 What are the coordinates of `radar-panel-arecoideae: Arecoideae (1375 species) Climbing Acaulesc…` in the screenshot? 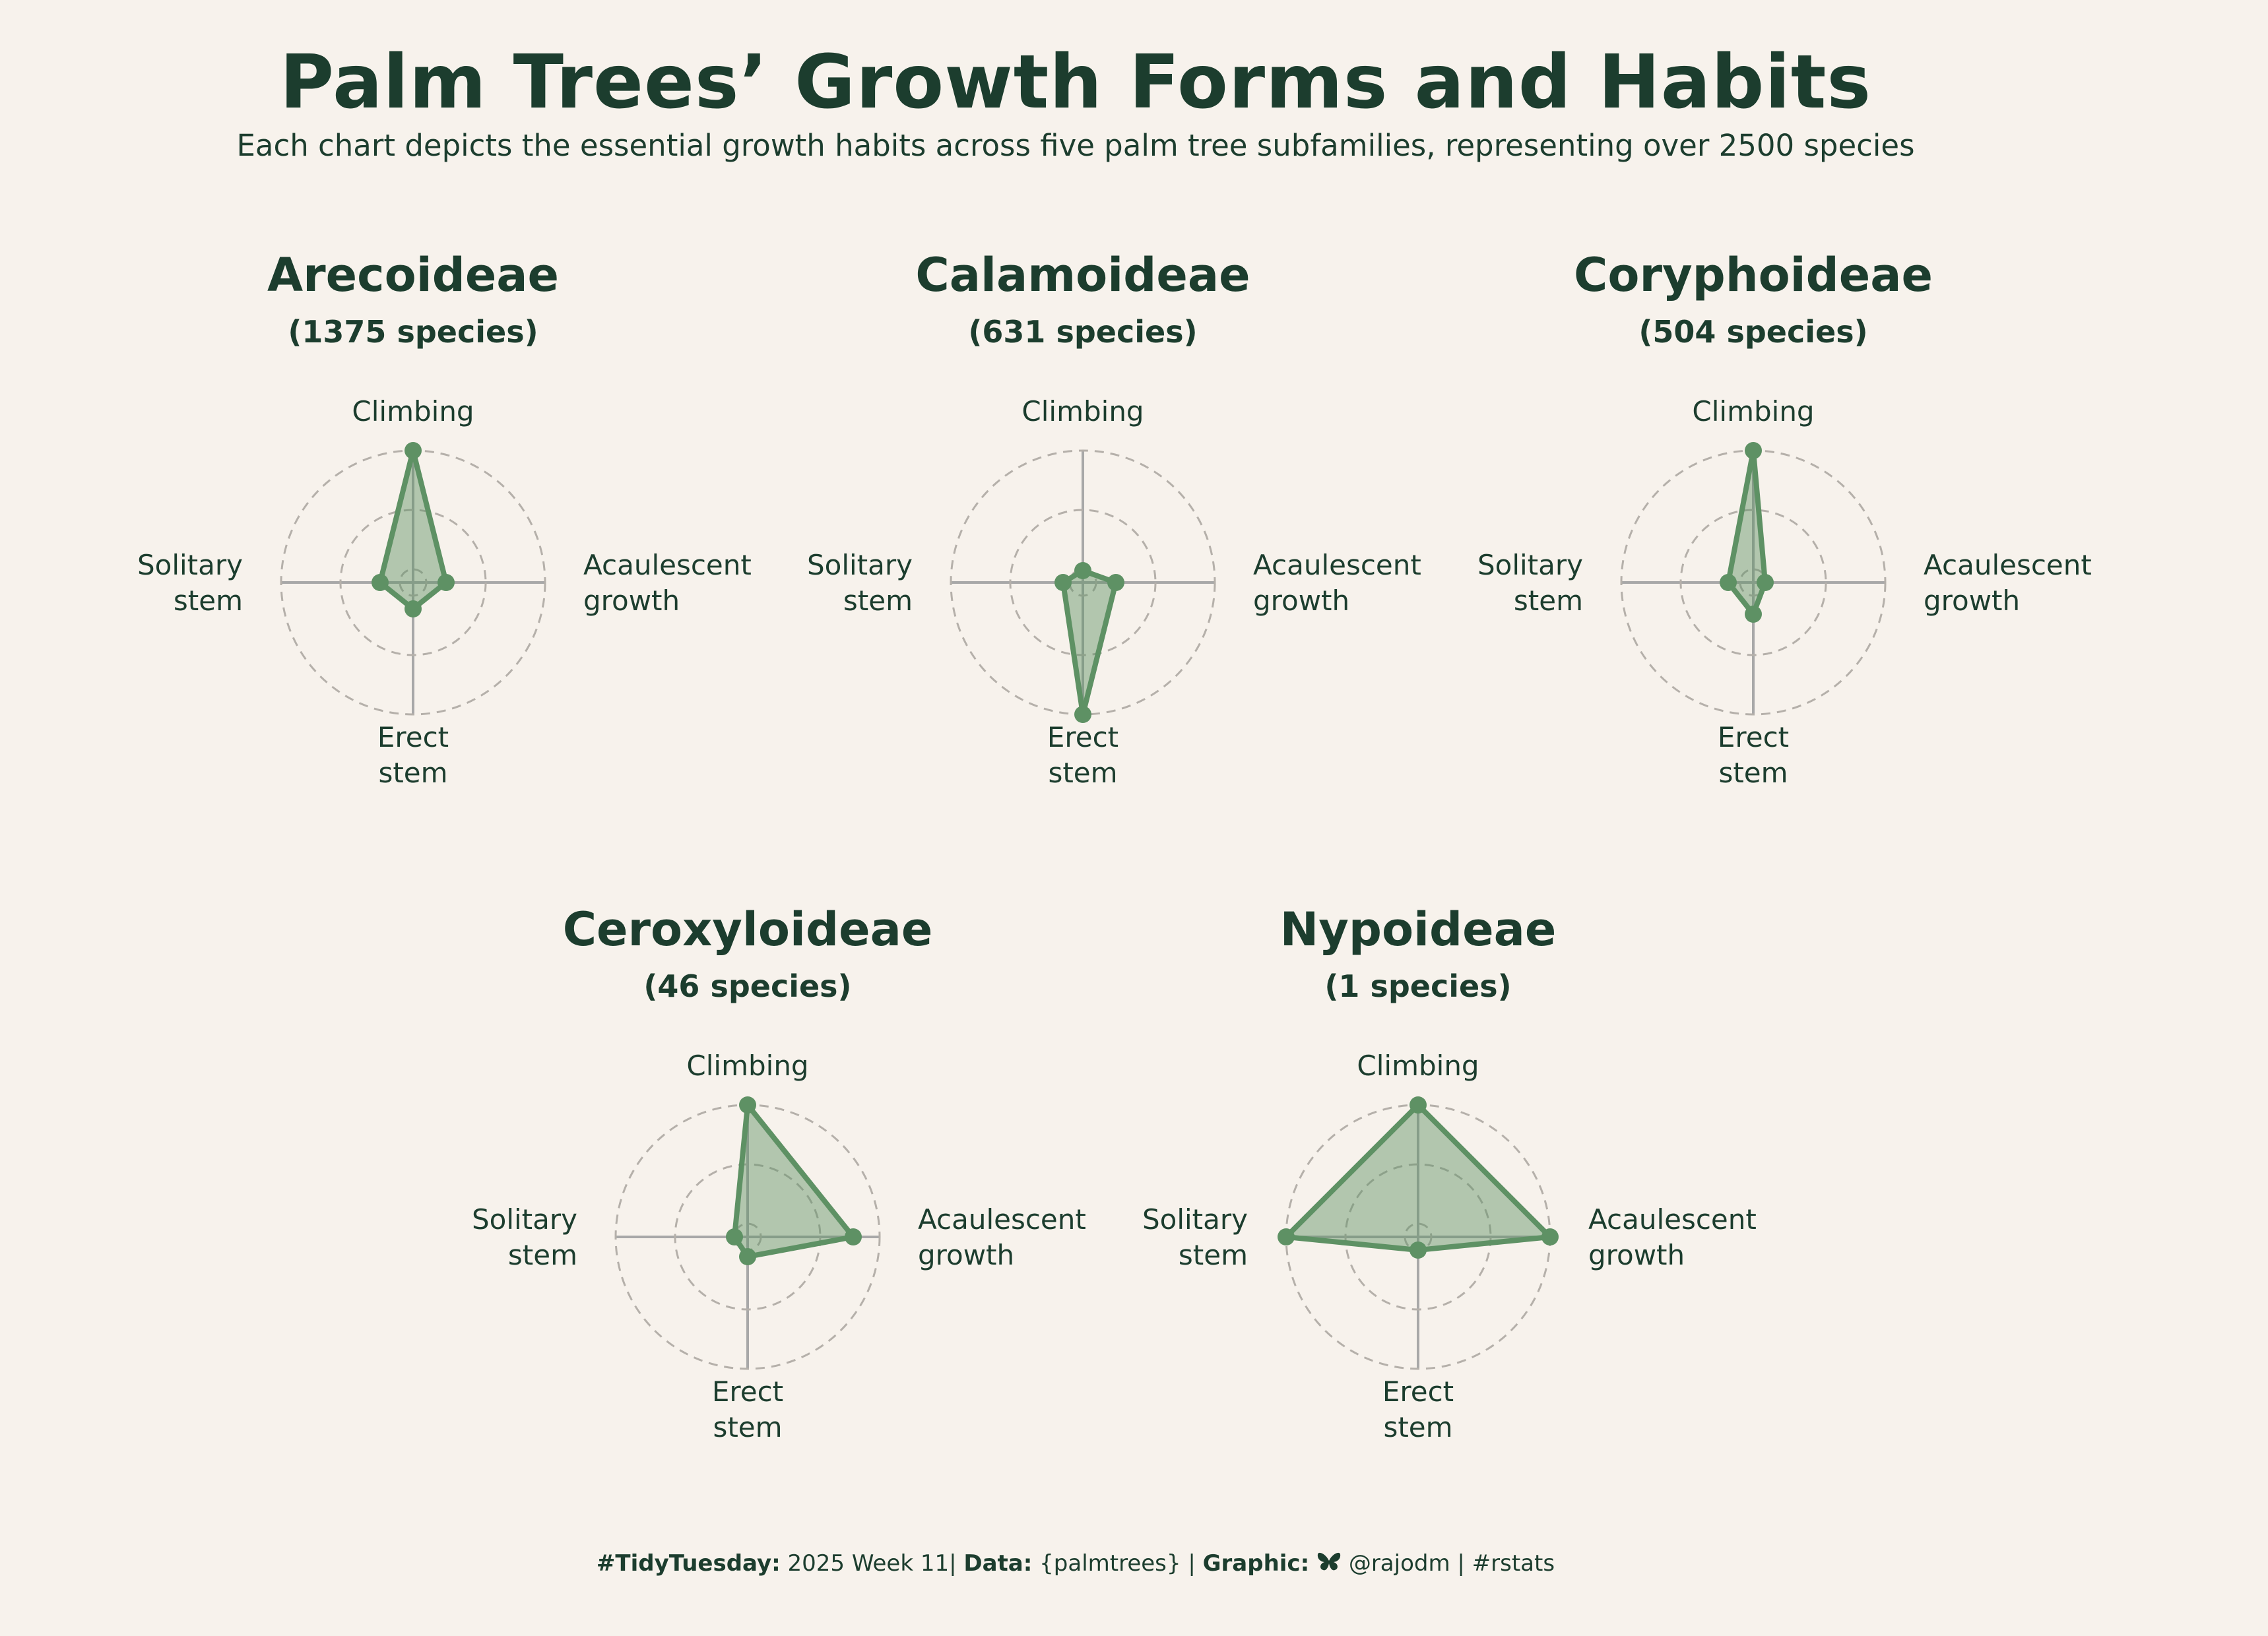 It's located at (445, 518).